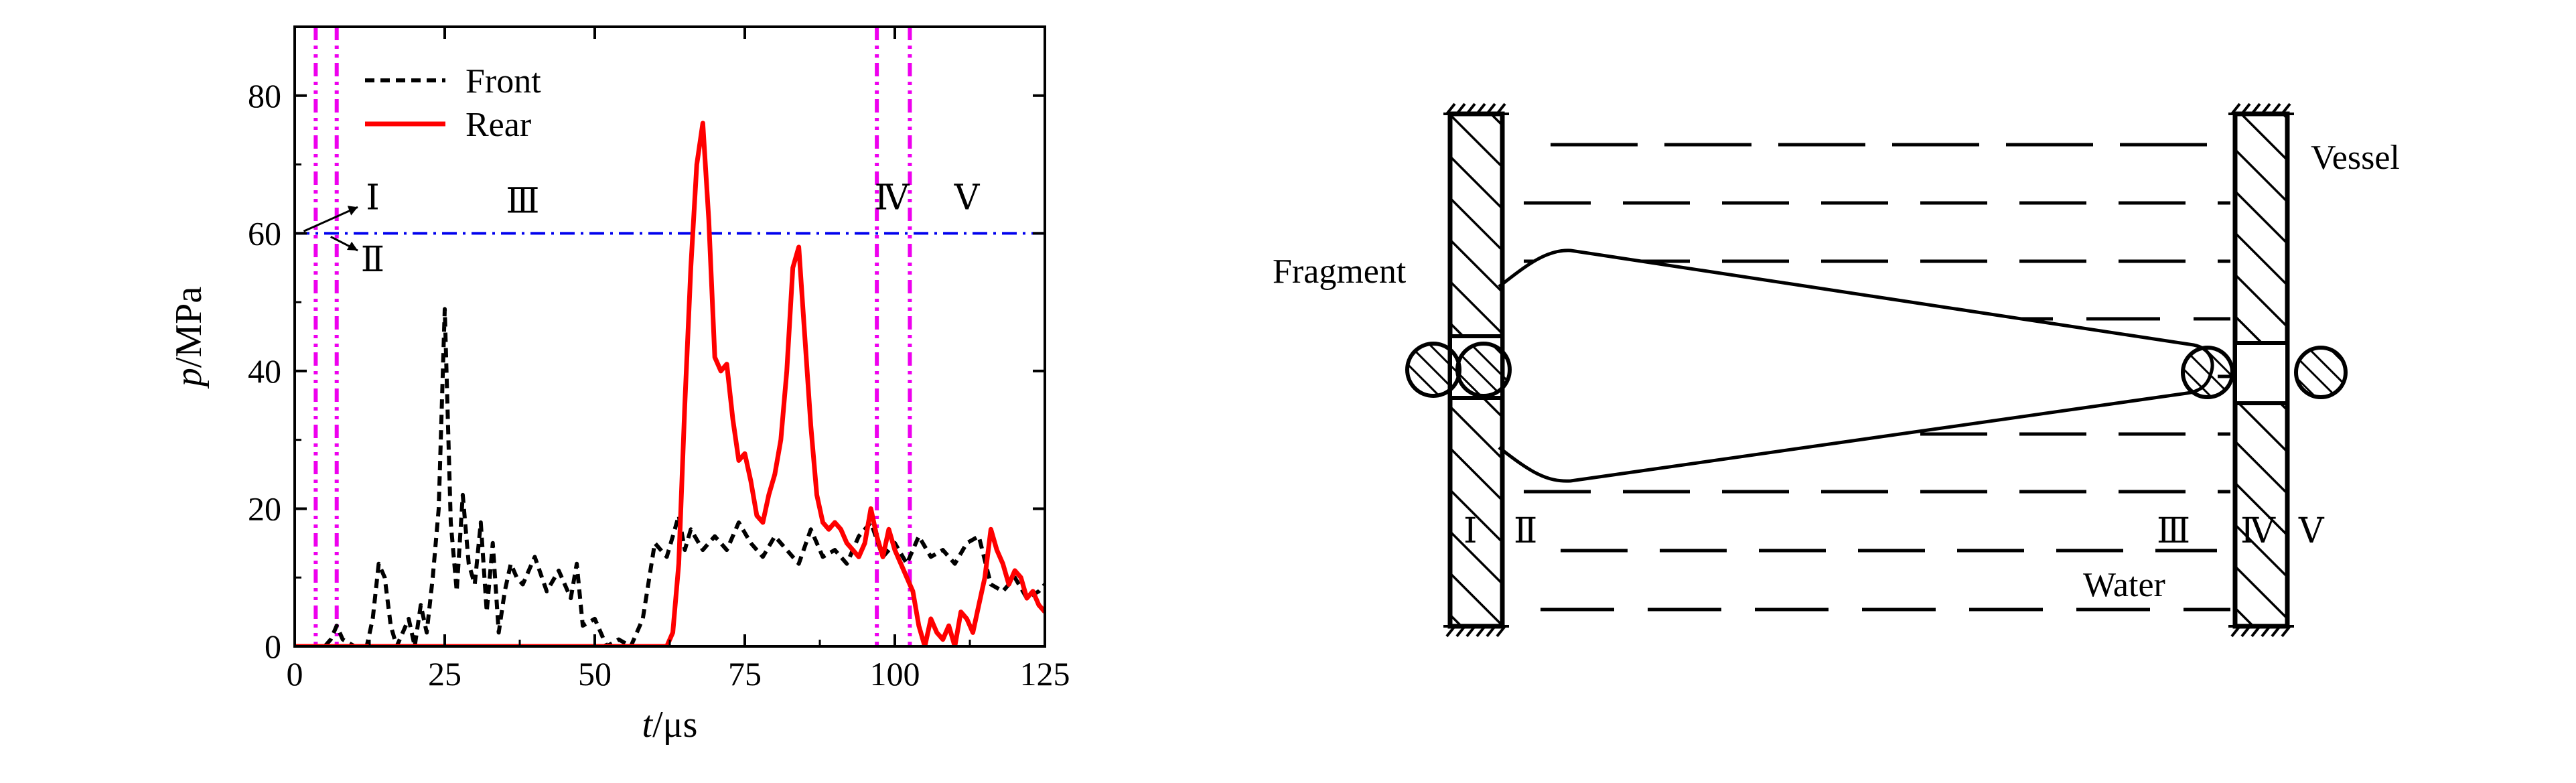 Image resolution: width=2576 pixels, height=783 pixels. What do you see at coordinates (295, 674) in the screenshot?
I see `x-tick-label-0: 0` at bounding box center [295, 674].